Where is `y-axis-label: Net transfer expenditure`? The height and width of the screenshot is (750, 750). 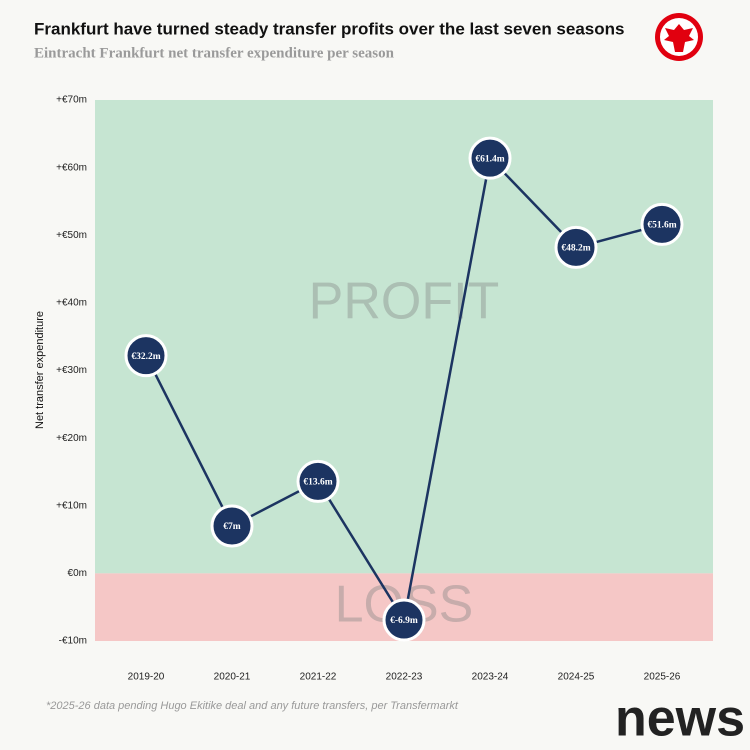
y-axis-label: Net transfer expenditure is located at coordinates (40, 370).